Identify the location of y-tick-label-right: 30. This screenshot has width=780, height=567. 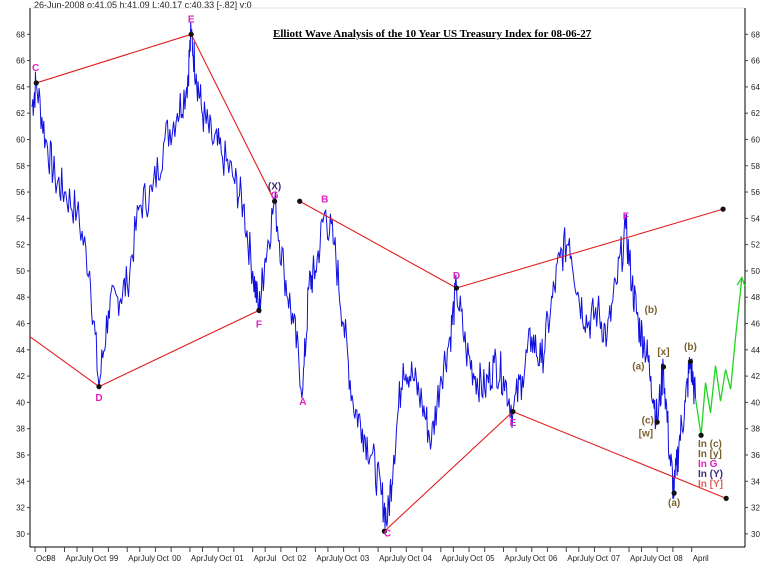
(755, 534).